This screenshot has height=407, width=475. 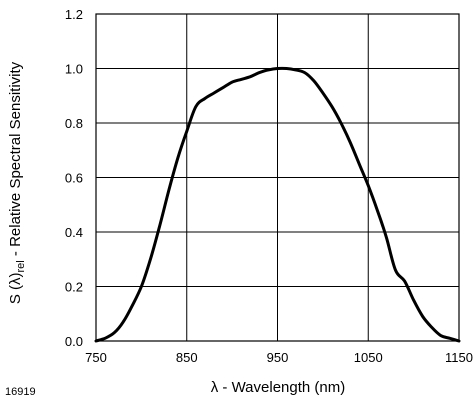 I want to click on y-tick-label: 0.8, so click(x=74, y=123).